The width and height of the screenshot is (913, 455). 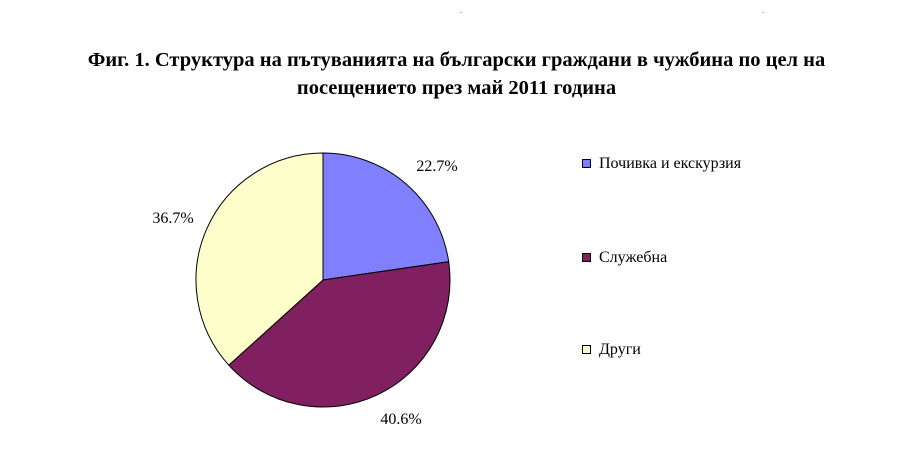 I want to click on chart-title-line-2: посещението през май 2011 година, so click(x=456, y=88).